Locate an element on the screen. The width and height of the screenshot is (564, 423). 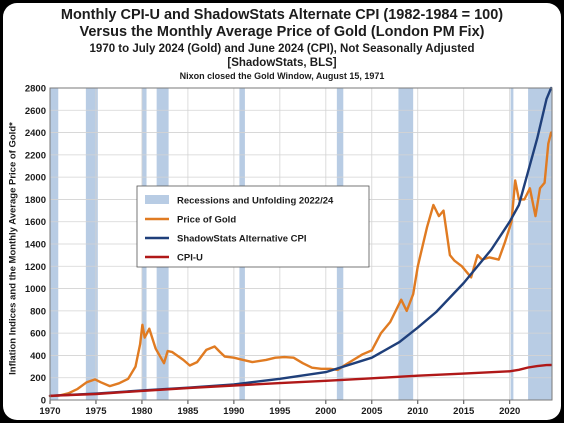
y-tick-label-1800: 1800 is located at coordinates (35, 200).